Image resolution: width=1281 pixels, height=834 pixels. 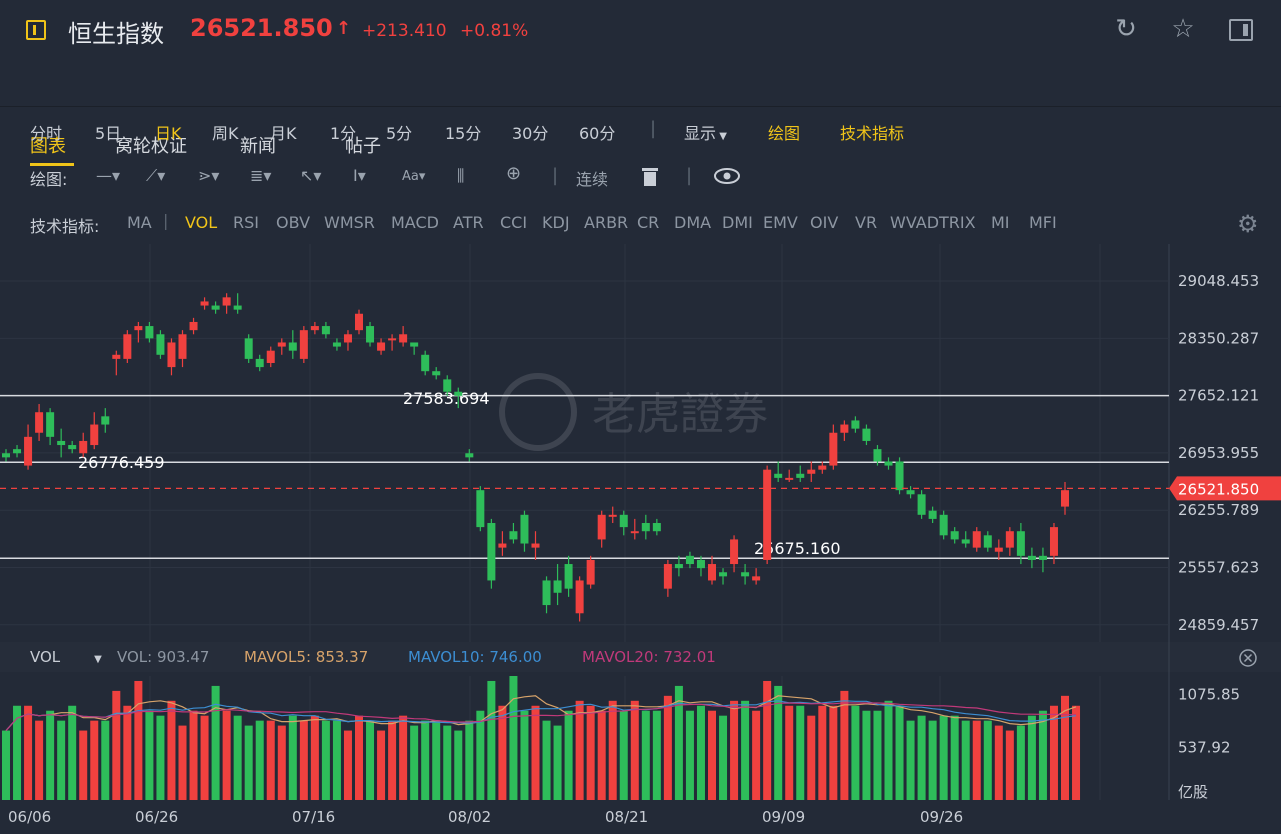 What do you see at coordinates (530, 133) in the screenshot?
I see `period-30min: 30分` at bounding box center [530, 133].